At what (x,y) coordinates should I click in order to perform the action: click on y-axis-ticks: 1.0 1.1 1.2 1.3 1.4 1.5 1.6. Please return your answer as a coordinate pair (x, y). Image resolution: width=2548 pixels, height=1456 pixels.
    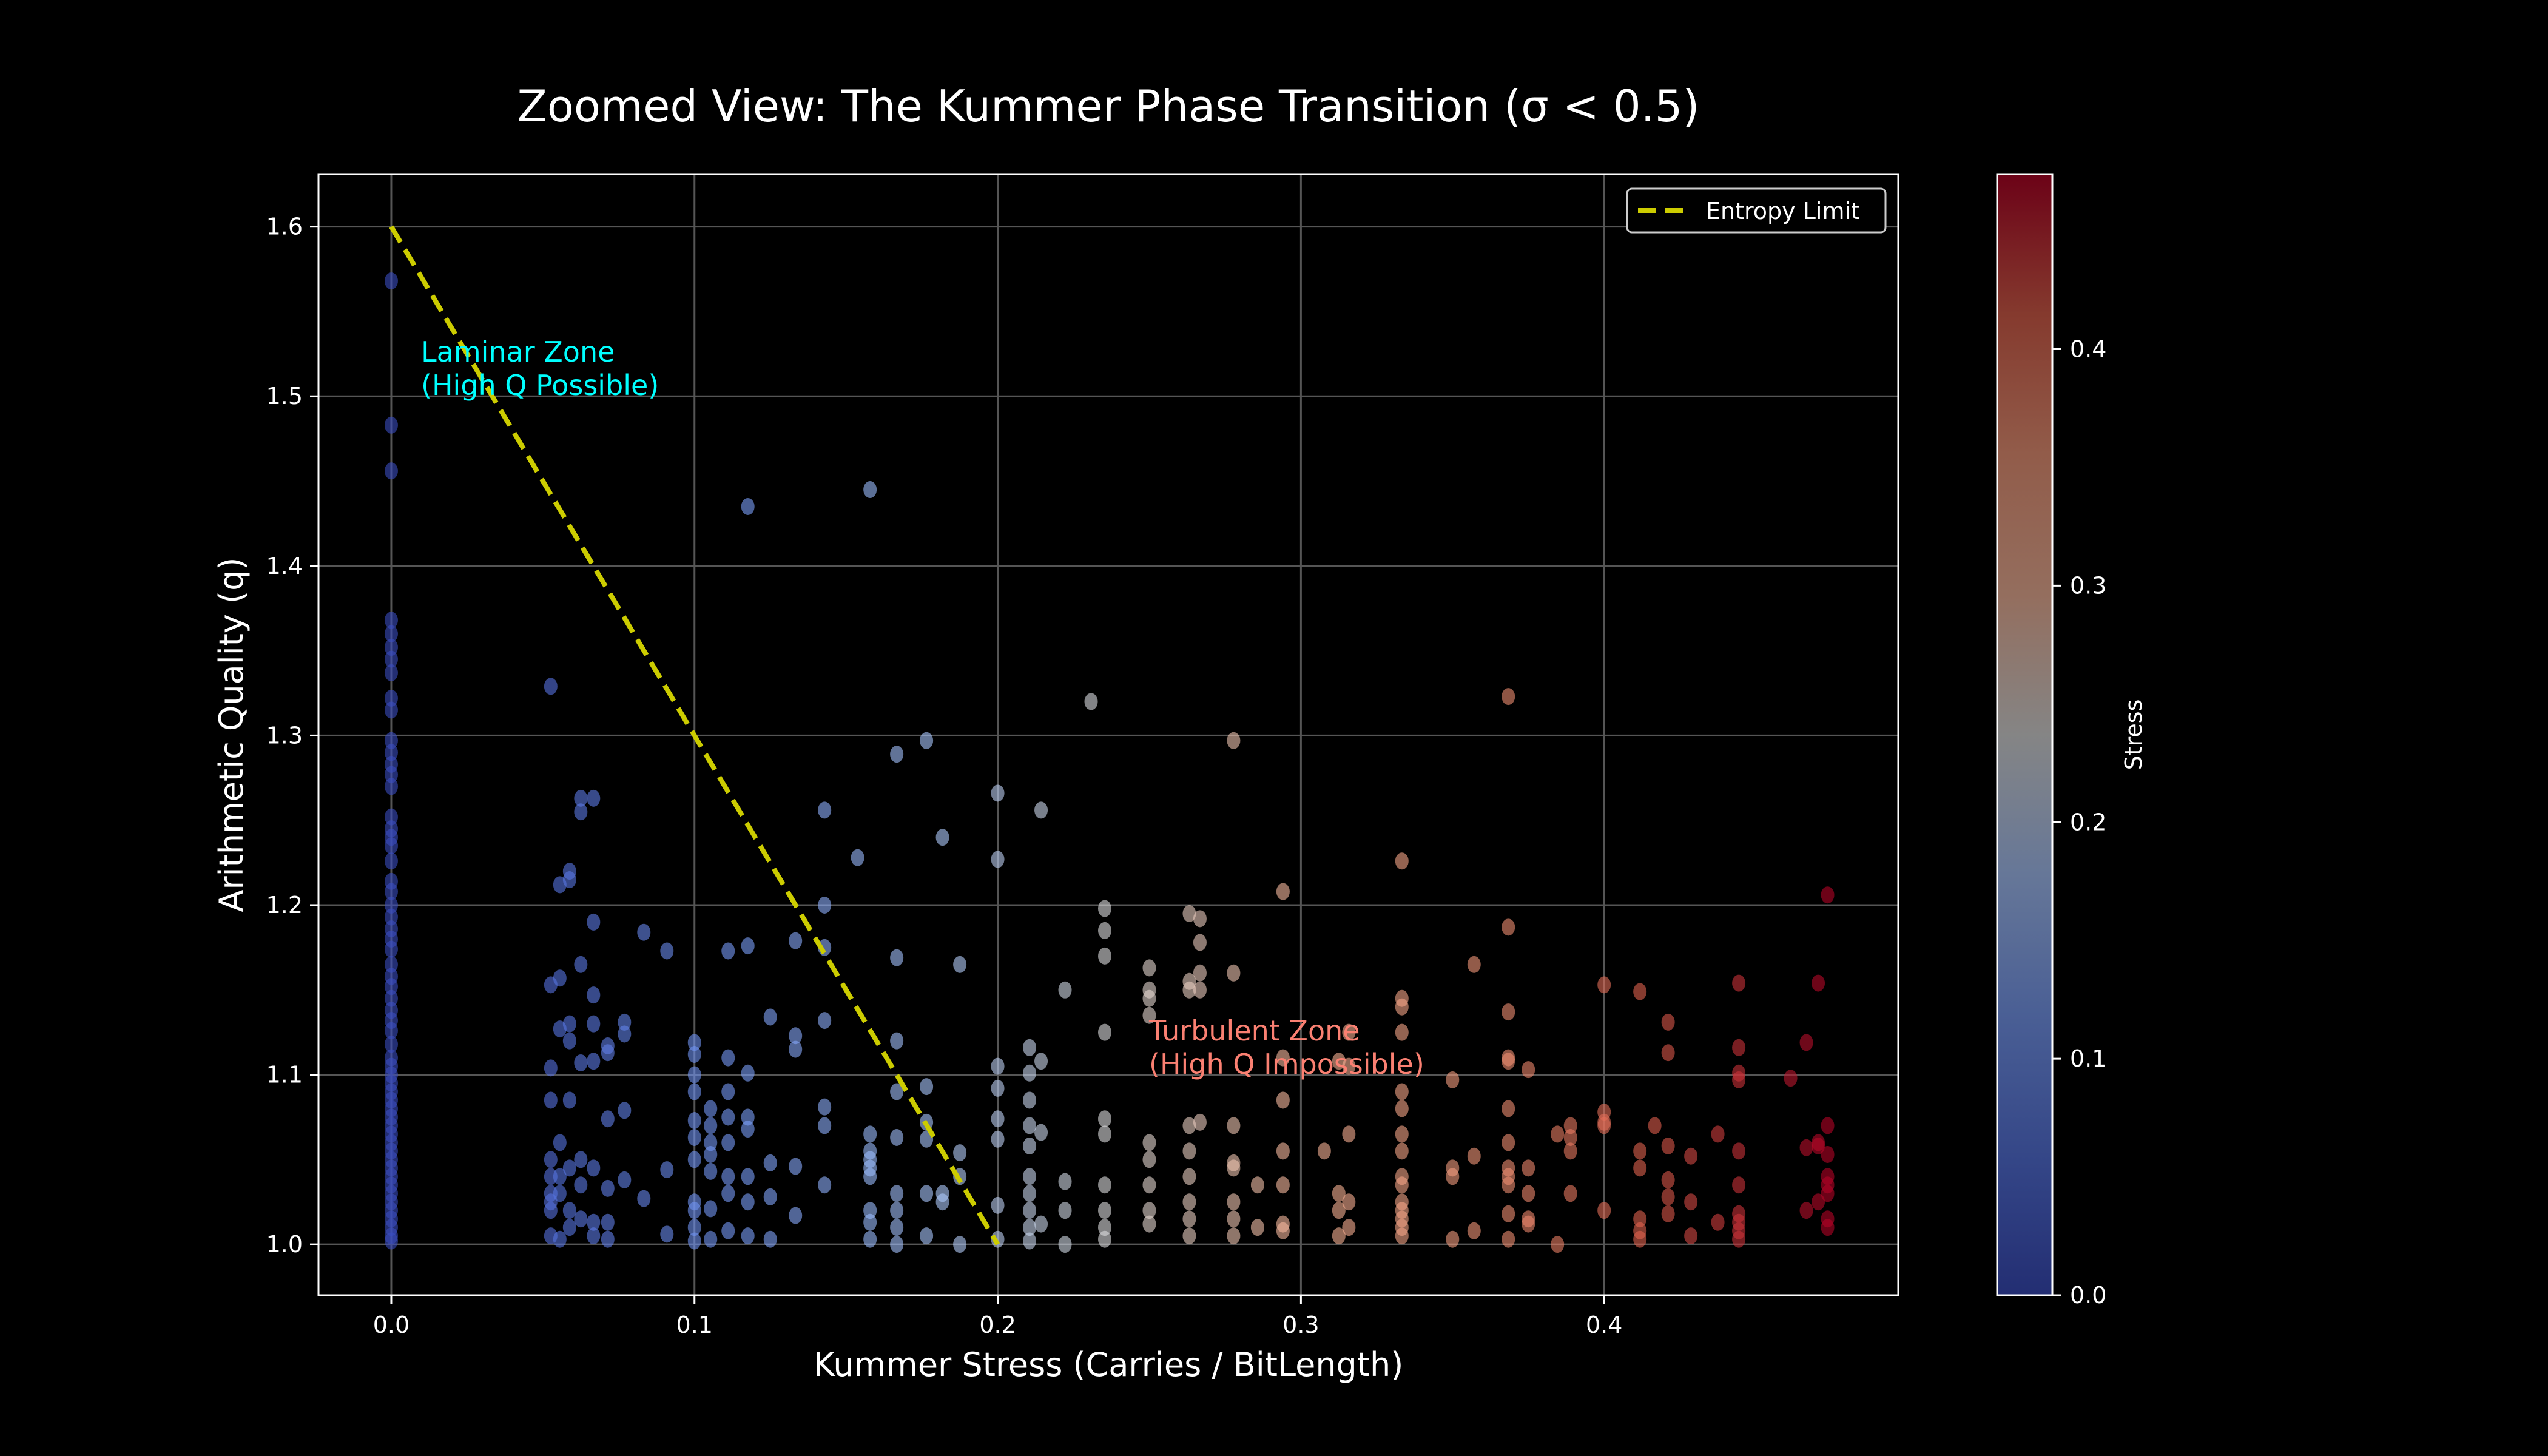
    Looking at the image, I should click on (292, 736).